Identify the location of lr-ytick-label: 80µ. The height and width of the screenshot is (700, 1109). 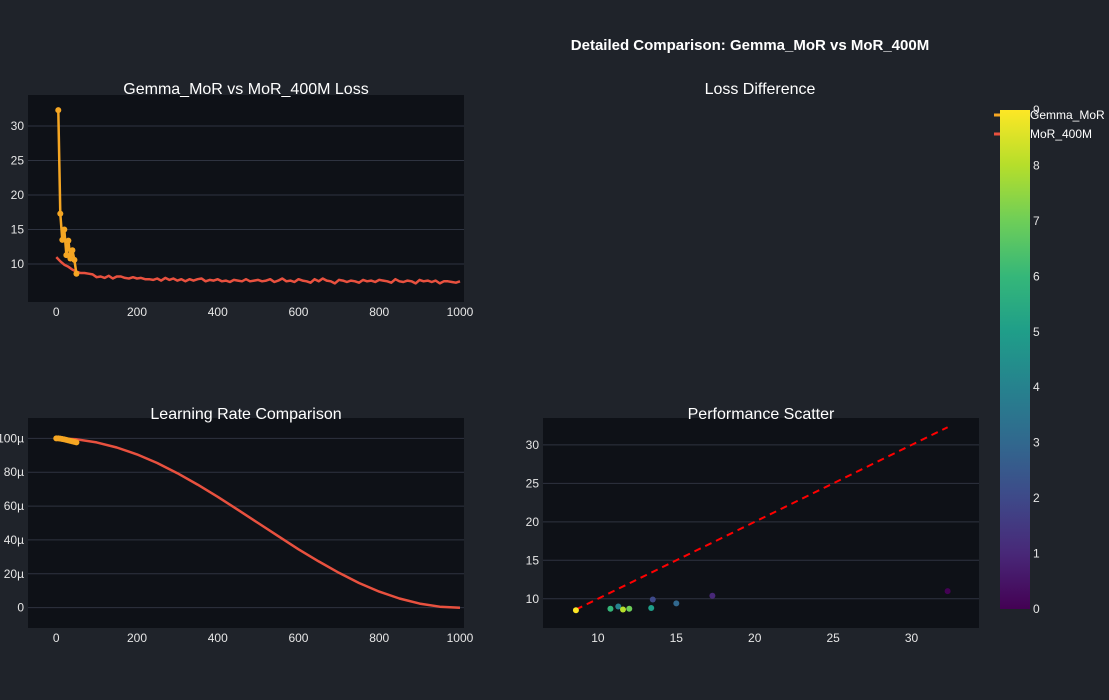
(14, 472).